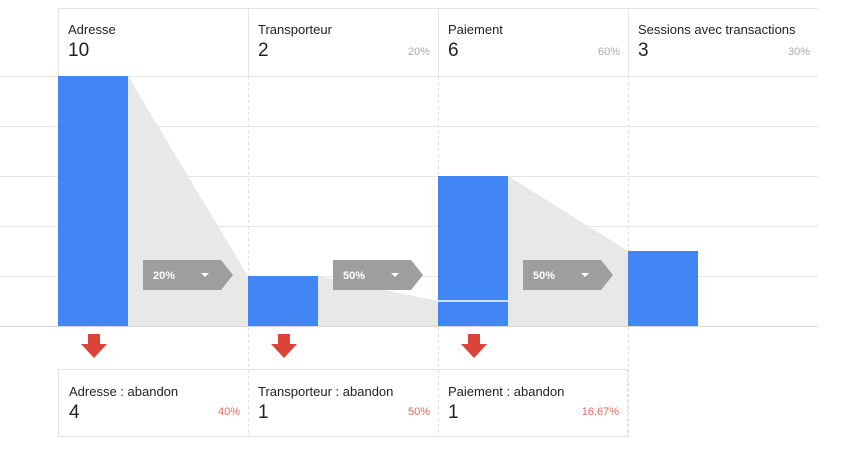 The image size is (849, 450). Describe the element at coordinates (92, 29) in the screenshot. I see `step-name: Adresse` at that location.